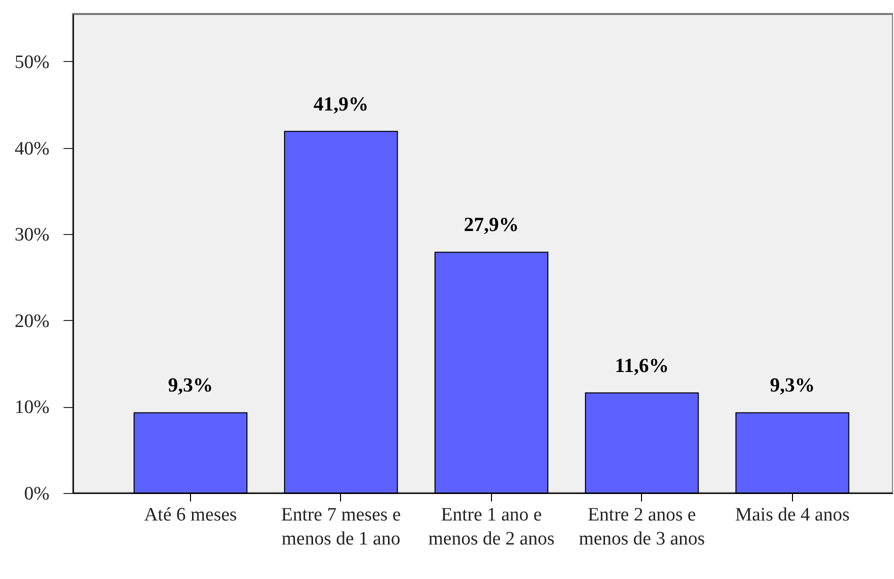 This screenshot has width=894, height=579. Describe the element at coordinates (32, 321) in the screenshot. I see `y-tick-label: 20%` at that location.